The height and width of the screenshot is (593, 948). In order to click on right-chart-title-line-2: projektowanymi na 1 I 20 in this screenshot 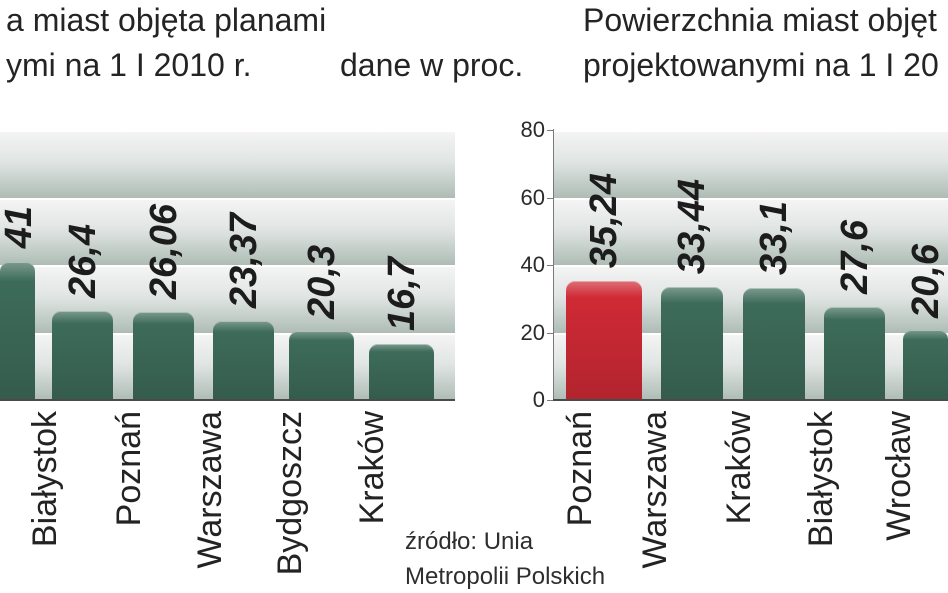, I will do `click(761, 65)`.